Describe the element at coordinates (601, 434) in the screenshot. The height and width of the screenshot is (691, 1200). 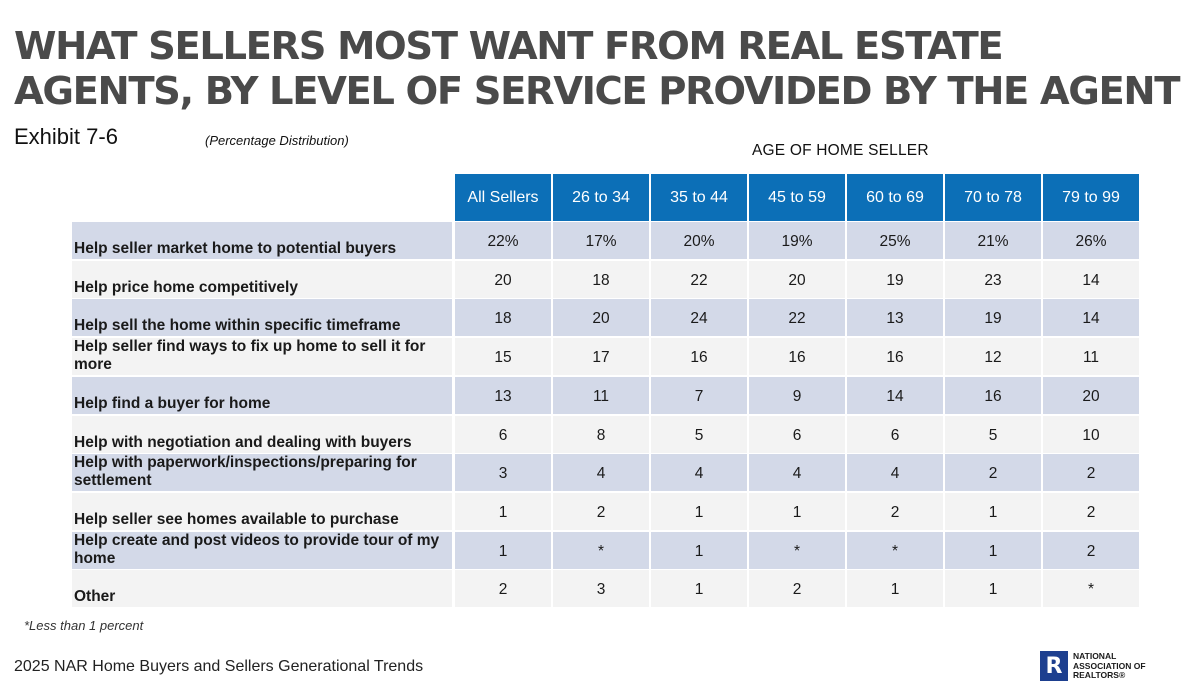
I see `table-cell: 8` at that location.